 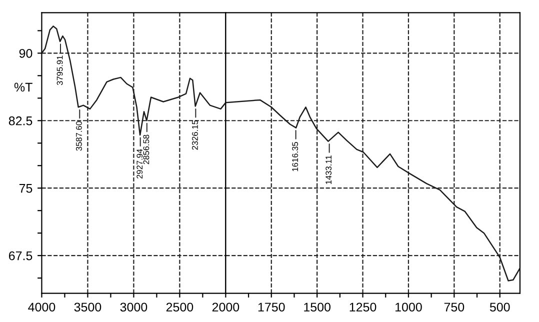 I want to click on x-tick-label: 3500, so click(x=88, y=307).